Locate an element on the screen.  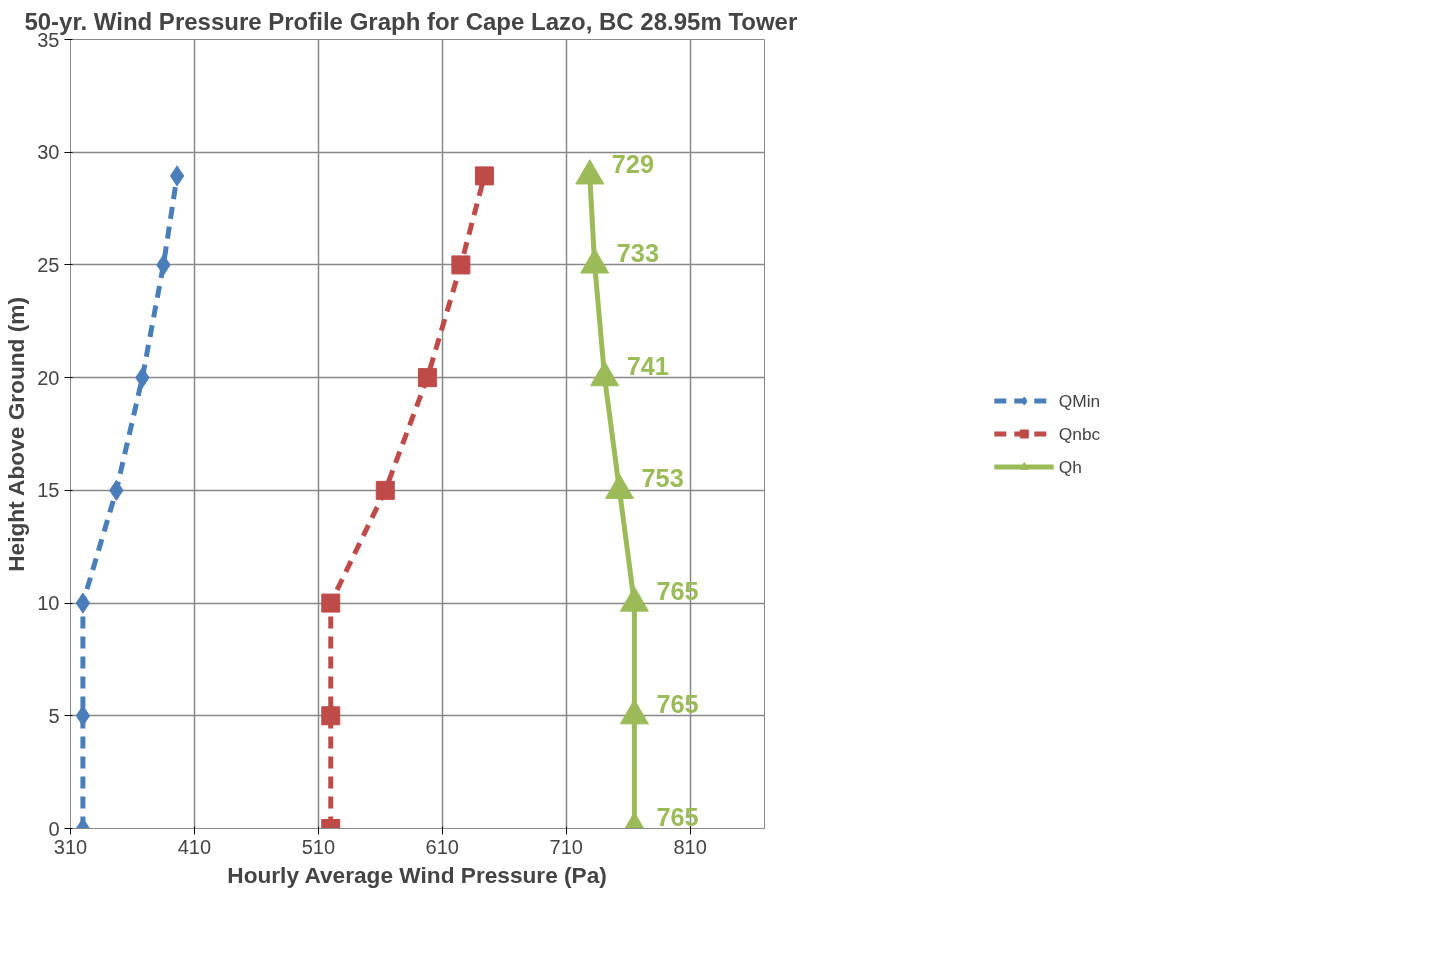
y-tick-label: 20 is located at coordinates (48, 377).